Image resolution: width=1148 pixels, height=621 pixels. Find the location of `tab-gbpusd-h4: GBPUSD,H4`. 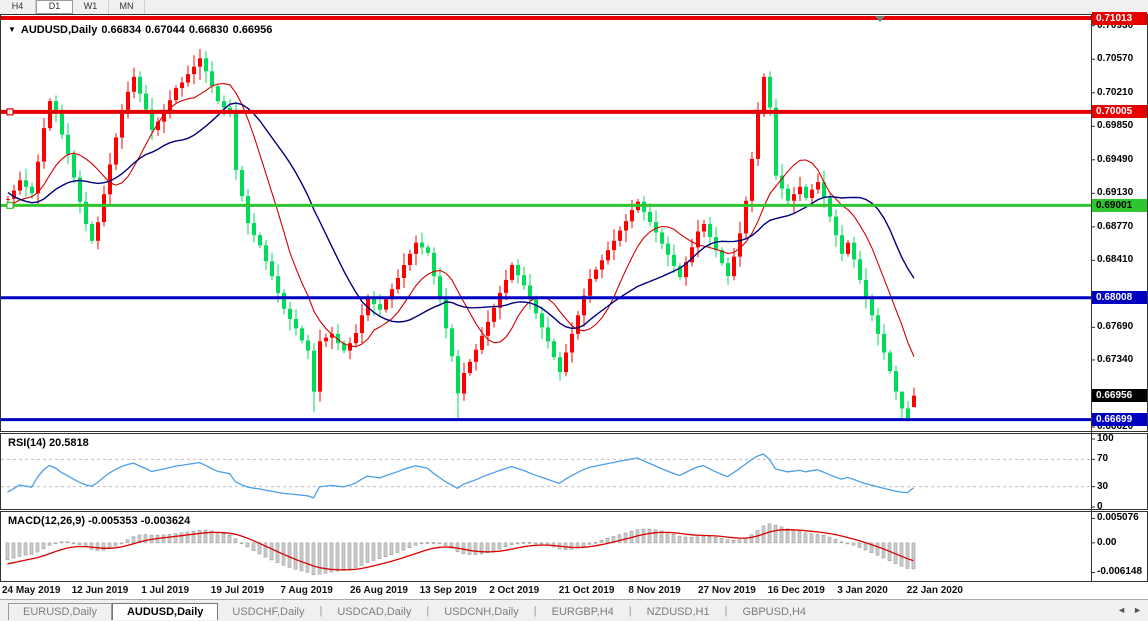

tab-gbpusd-h4: GBPUSD,H4 is located at coordinates (774, 611).